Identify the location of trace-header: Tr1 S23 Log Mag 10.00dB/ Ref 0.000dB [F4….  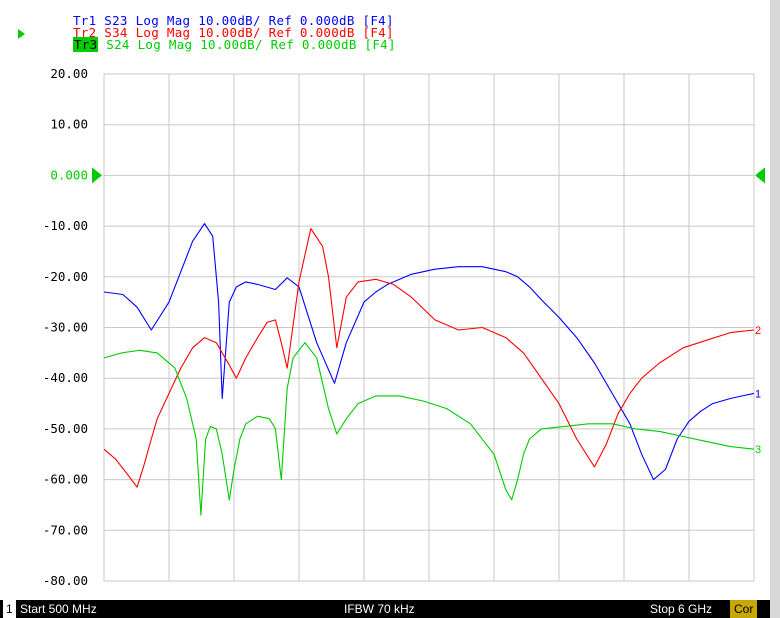
(385, 33).